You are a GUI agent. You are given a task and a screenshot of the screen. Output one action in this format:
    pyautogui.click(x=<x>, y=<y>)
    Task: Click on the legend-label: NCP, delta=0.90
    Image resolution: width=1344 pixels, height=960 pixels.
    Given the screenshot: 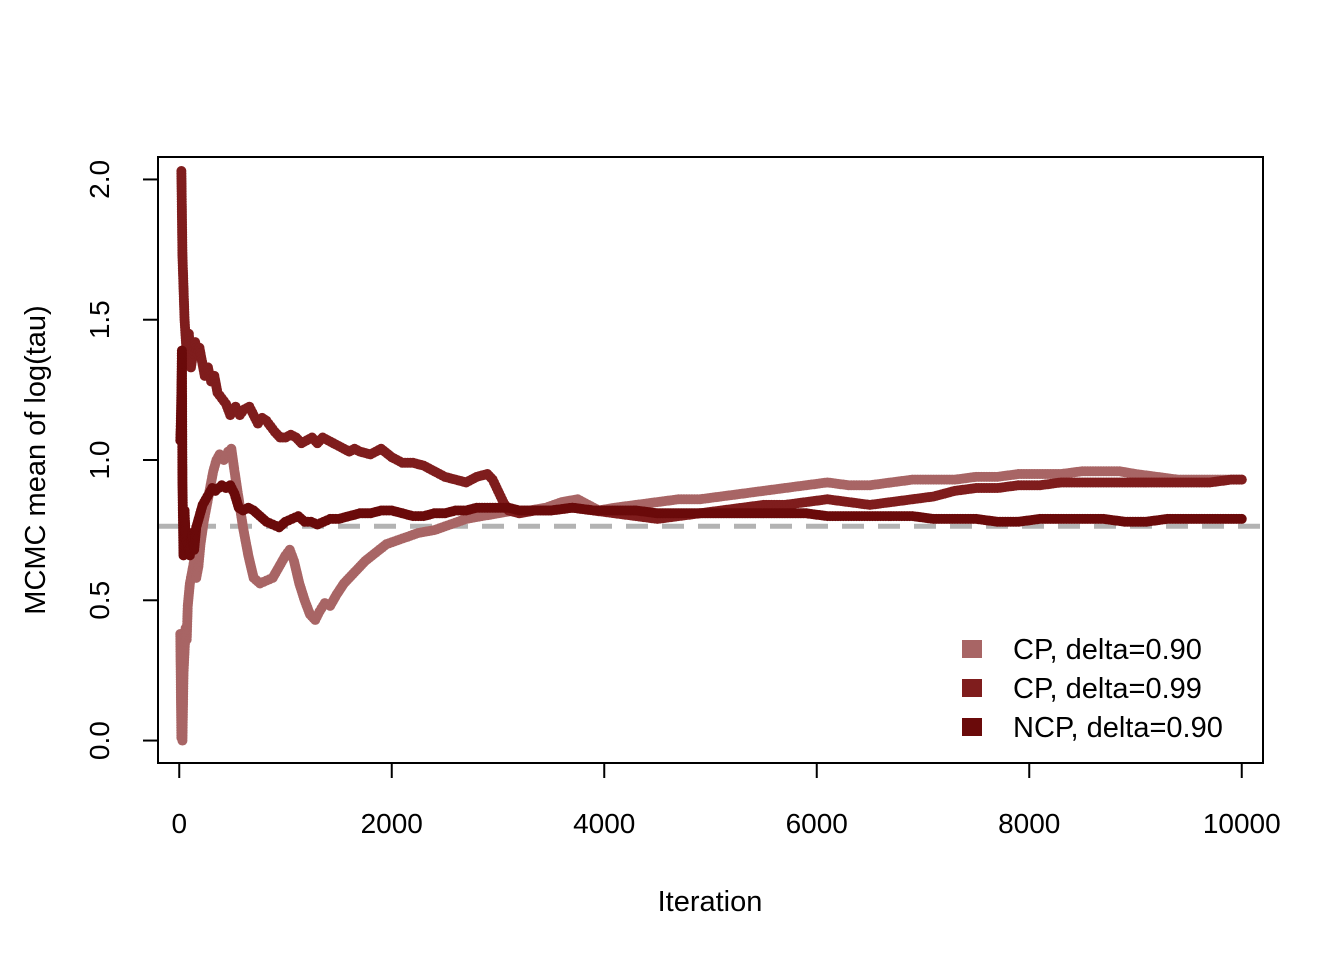 What is the action you would take?
    pyautogui.click(x=1118, y=728)
    